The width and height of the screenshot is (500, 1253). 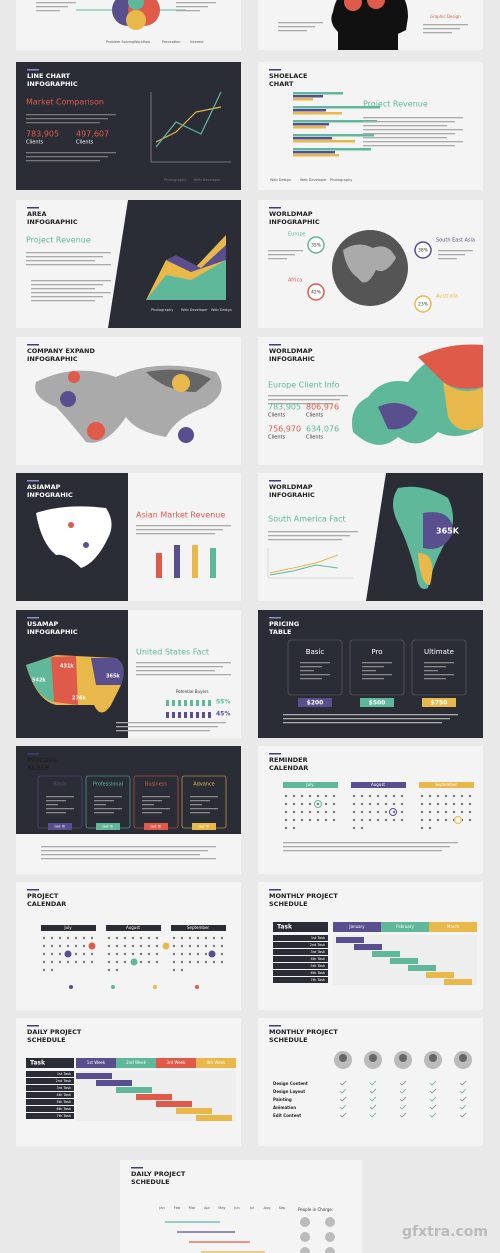 What do you see at coordinates (318, 966) in the screenshot?
I see `task: 5th Task` at bounding box center [318, 966].